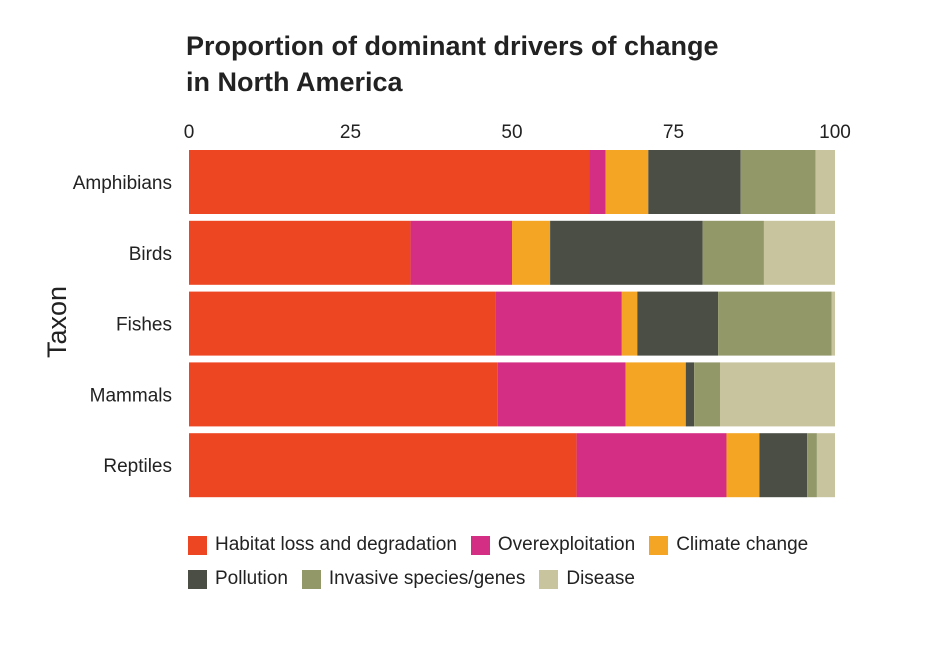 This screenshot has width=936, height=646. Describe the element at coordinates (427, 578) in the screenshot. I see `legend-label: Invasive species/genes` at that location.